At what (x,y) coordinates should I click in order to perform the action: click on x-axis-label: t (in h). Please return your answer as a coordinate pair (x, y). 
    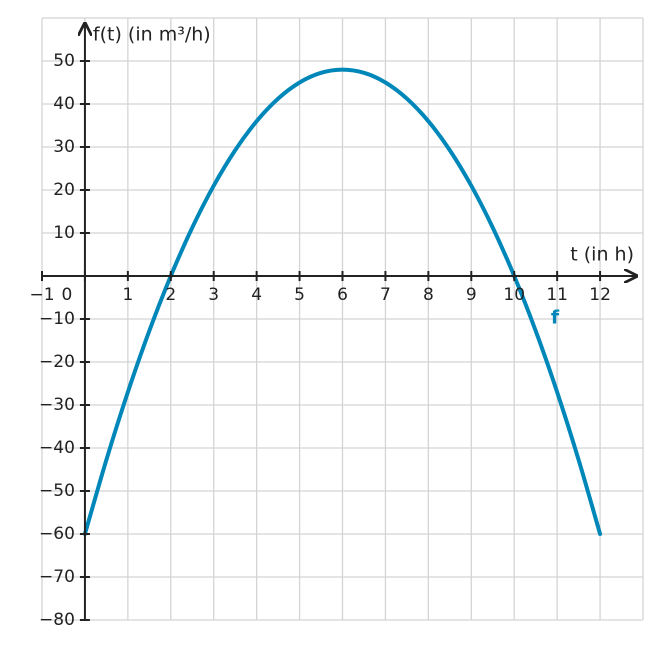
    Looking at the image, I should click on (602, 255).